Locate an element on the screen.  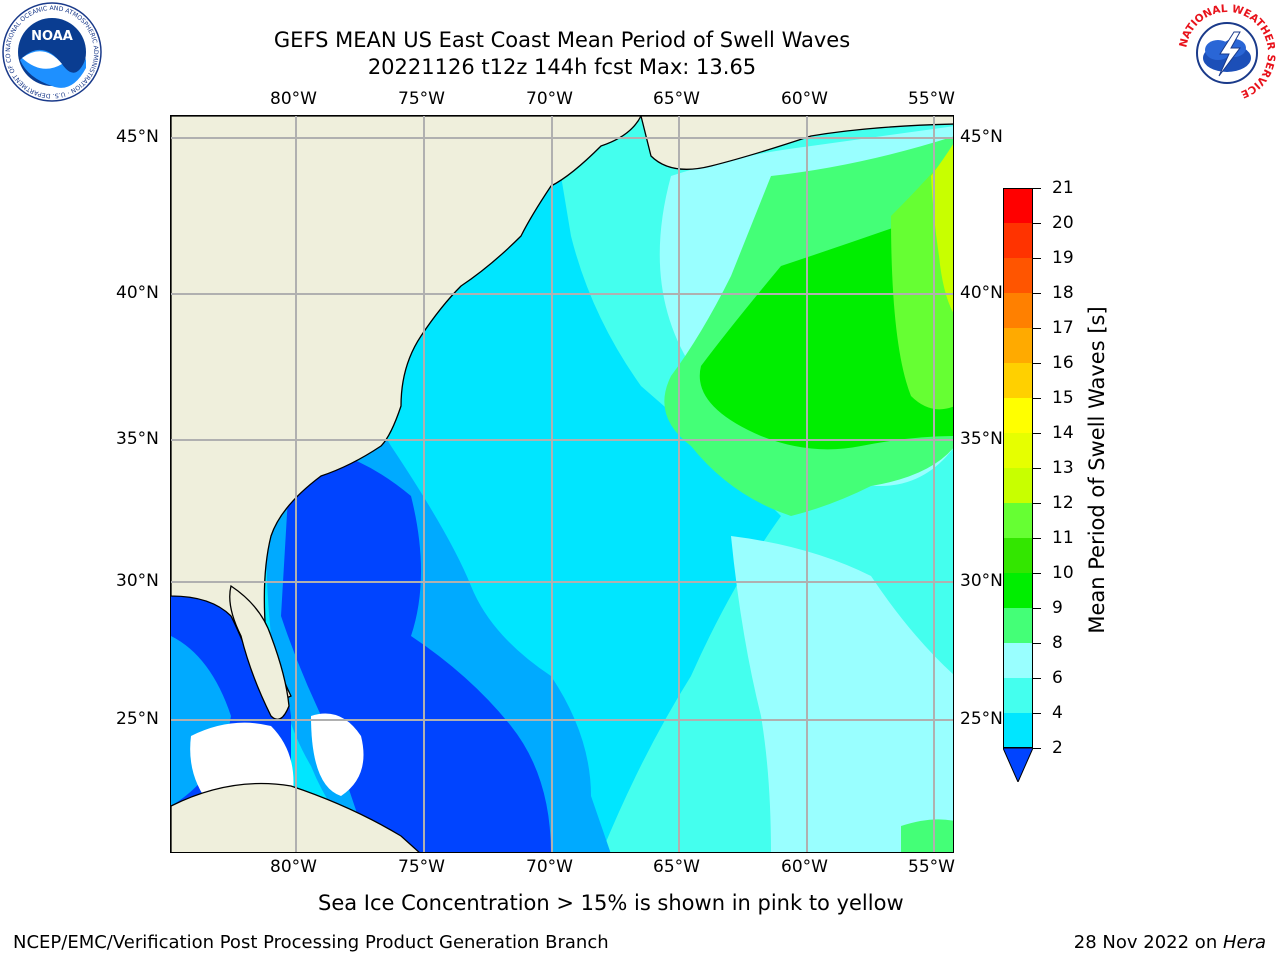
colorbar is located at coordinates (1018, 486).